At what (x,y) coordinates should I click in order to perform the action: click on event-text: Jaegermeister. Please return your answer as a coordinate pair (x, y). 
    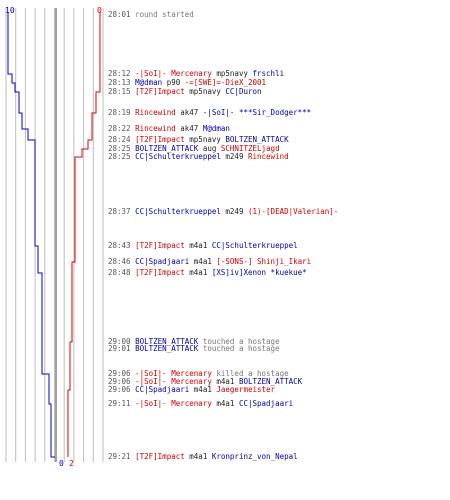
    Looking at the image, I should click on (246, 389).